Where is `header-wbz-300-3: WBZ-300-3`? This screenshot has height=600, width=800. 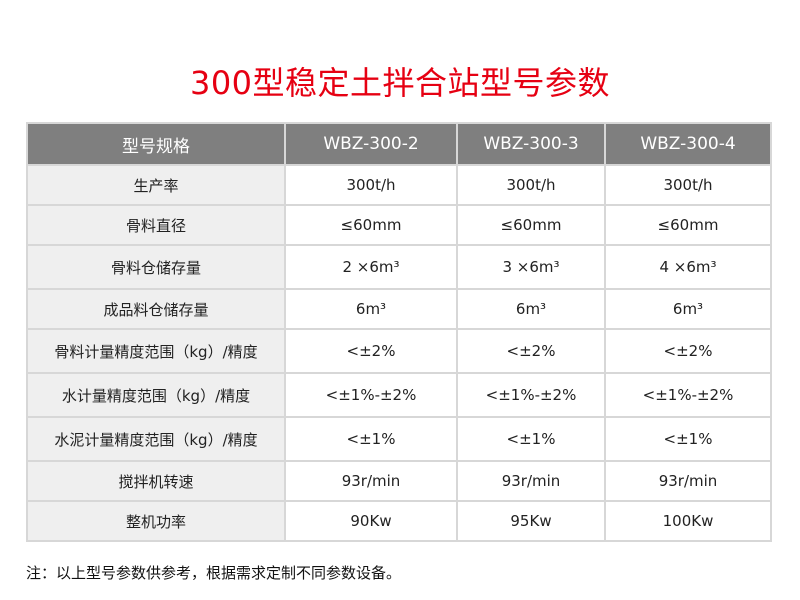
header-wbz-300-3: WBZ-300-3 is located at coordinates (531, 144).